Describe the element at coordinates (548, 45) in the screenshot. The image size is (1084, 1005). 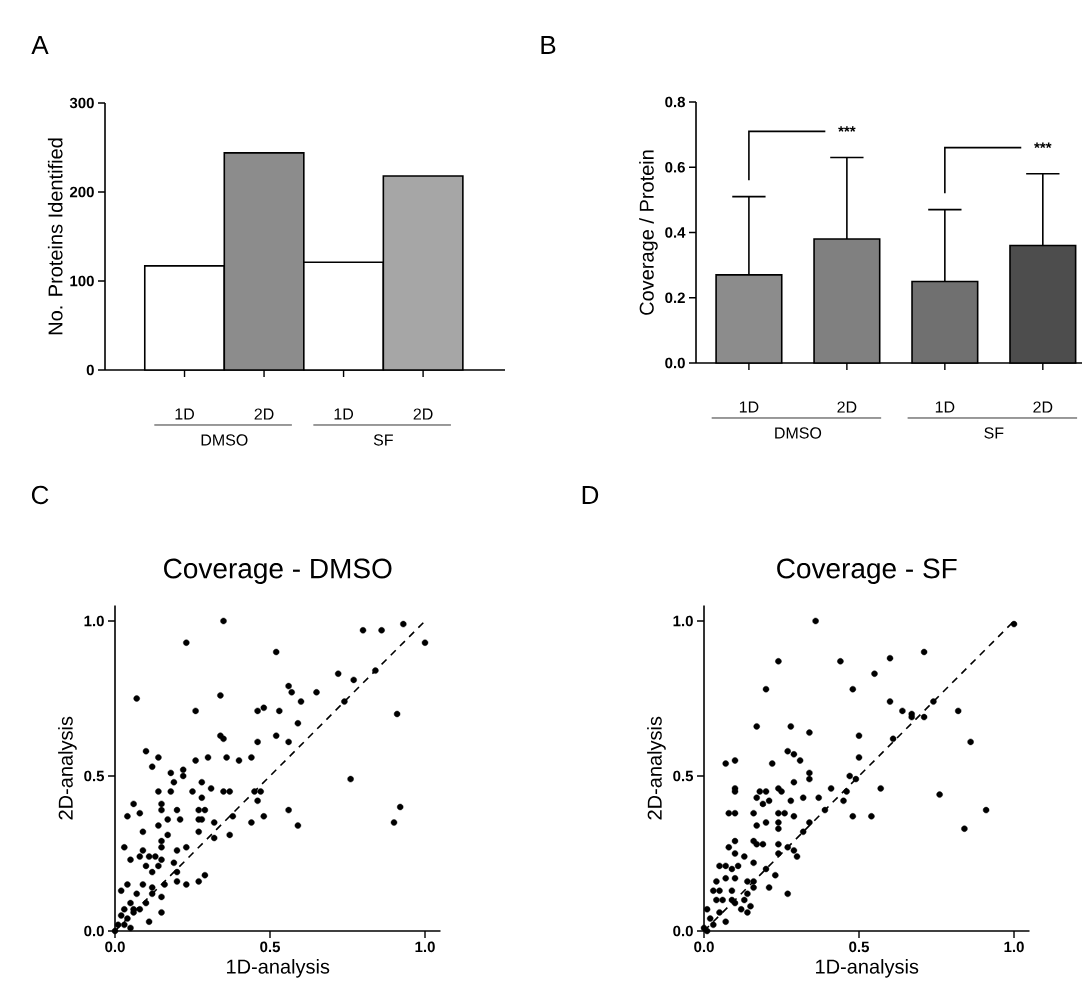
I see `text: B` at that location.